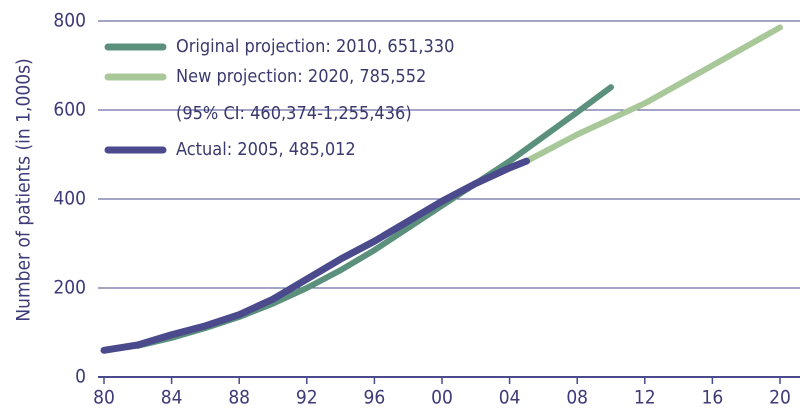 Image resolution: width=803 pixels, height=413 pixels. I want to click on x-tick-label: 08, so click(577, 398).